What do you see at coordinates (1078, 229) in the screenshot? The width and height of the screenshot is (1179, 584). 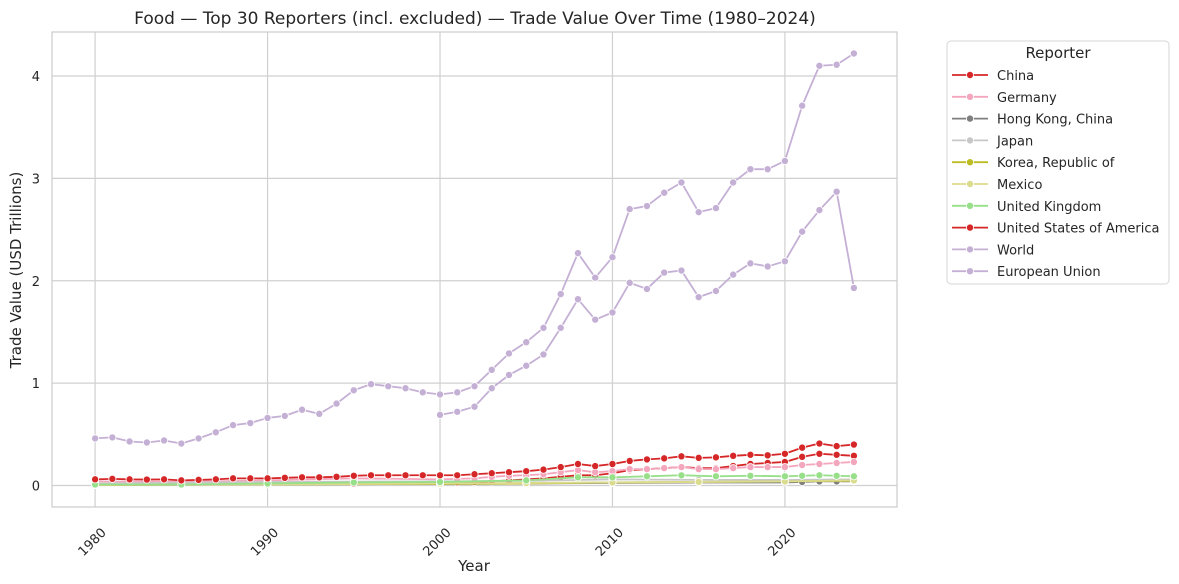 I see `legend-label: United States of America` at bounding box center [1078, 229].